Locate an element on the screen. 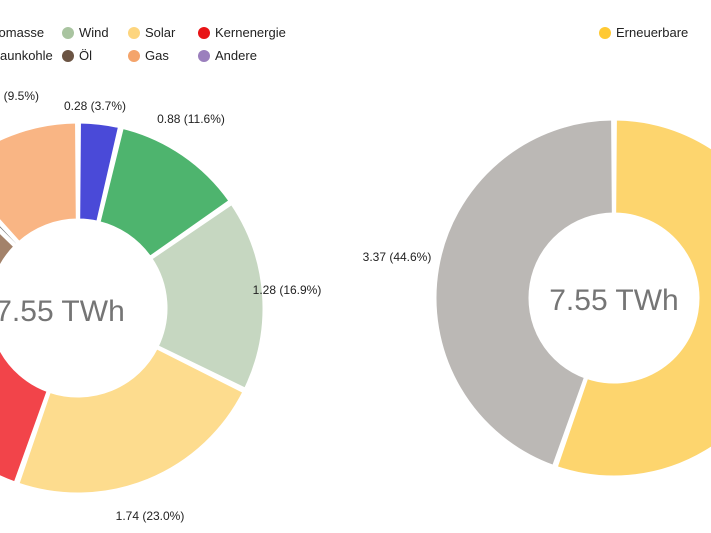  legend-item-biomasse: Biomasse is located at coordinates (22, 32).